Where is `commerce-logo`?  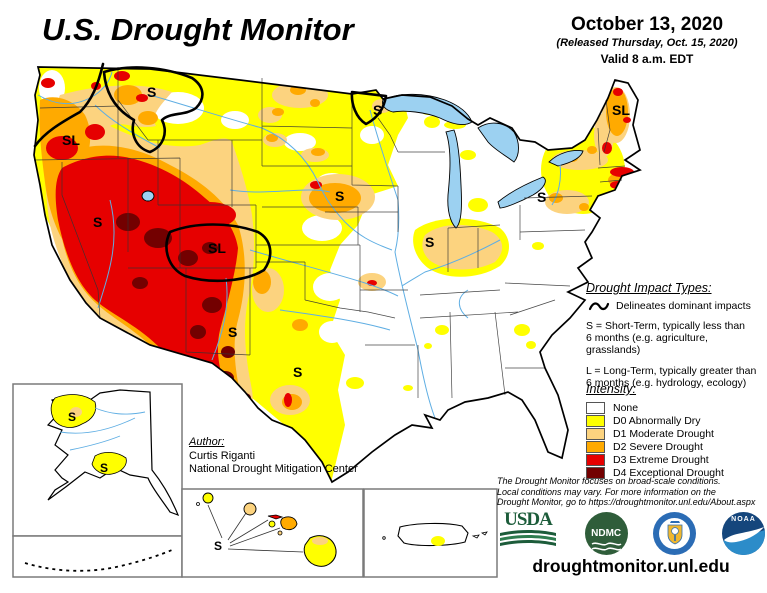
commerce-logo is located at coordinates (675, 533).